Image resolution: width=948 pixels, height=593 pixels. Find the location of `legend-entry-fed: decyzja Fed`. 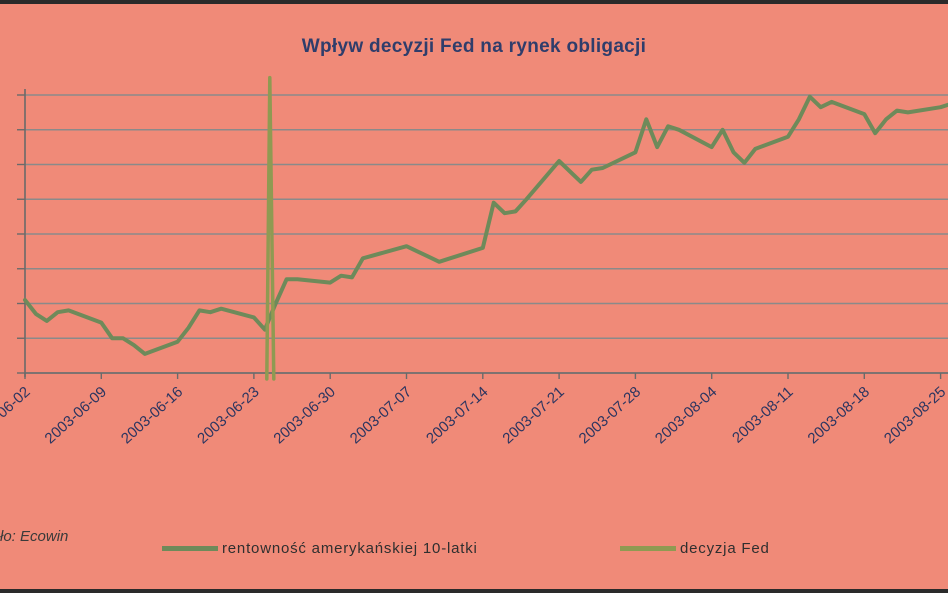

legend-entry-fed: decyzja Fed is located at coordinates (695, 548).